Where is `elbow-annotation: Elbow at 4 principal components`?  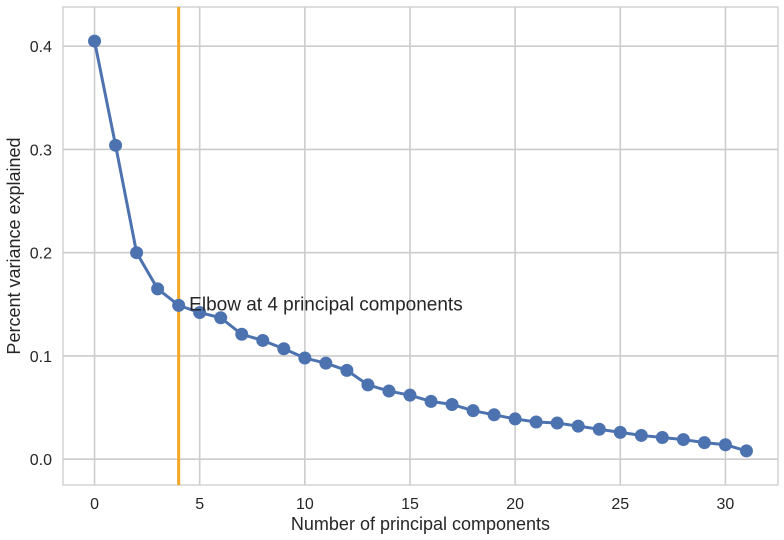 elbow-annotation: Elbow at 4 principal components is located at coordinates (326, 304).